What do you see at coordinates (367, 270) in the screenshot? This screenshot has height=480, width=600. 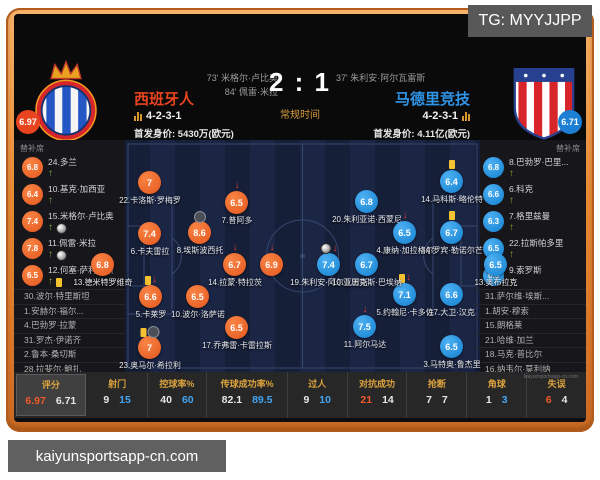 I see `player-marker: 6.7 10.亚历克斯·巴埃纳` at bounding box center [367, 270].